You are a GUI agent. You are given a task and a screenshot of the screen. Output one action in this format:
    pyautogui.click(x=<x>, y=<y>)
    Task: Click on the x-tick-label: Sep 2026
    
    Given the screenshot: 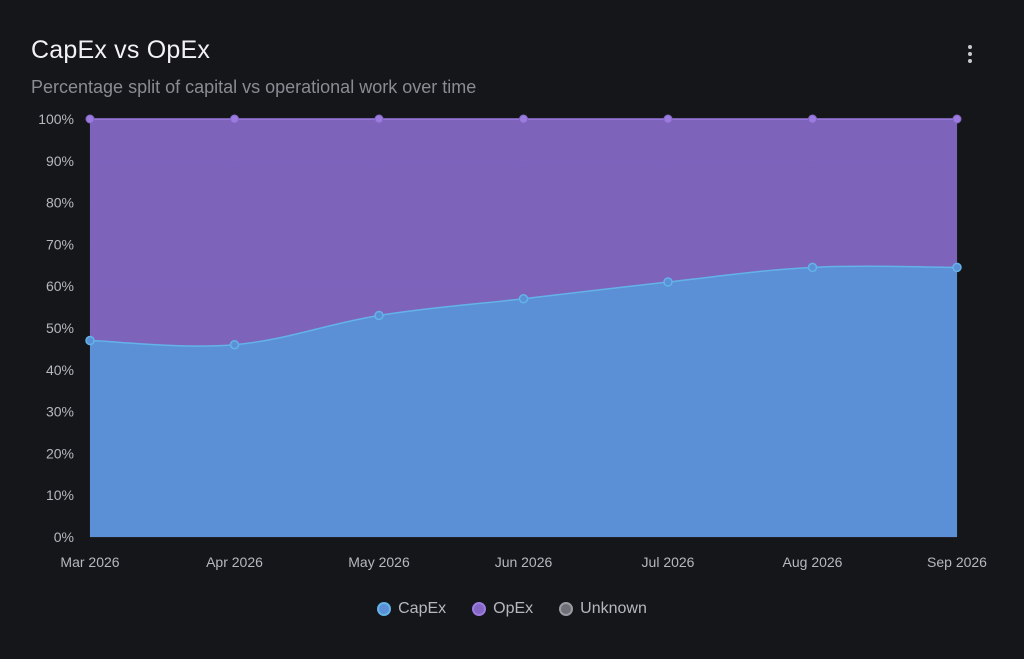 What is the action you would take?
    pyautogui.click(x=957, y=562)
    